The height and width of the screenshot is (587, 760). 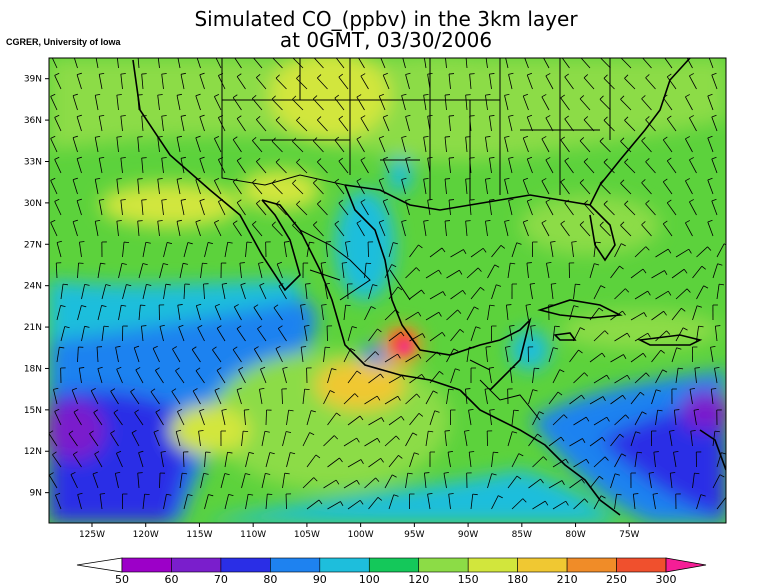 What do you see at coordinates (616, 579) in the screenshot?
I see `colorbar-label: 250` at bounding box center [616, 579].